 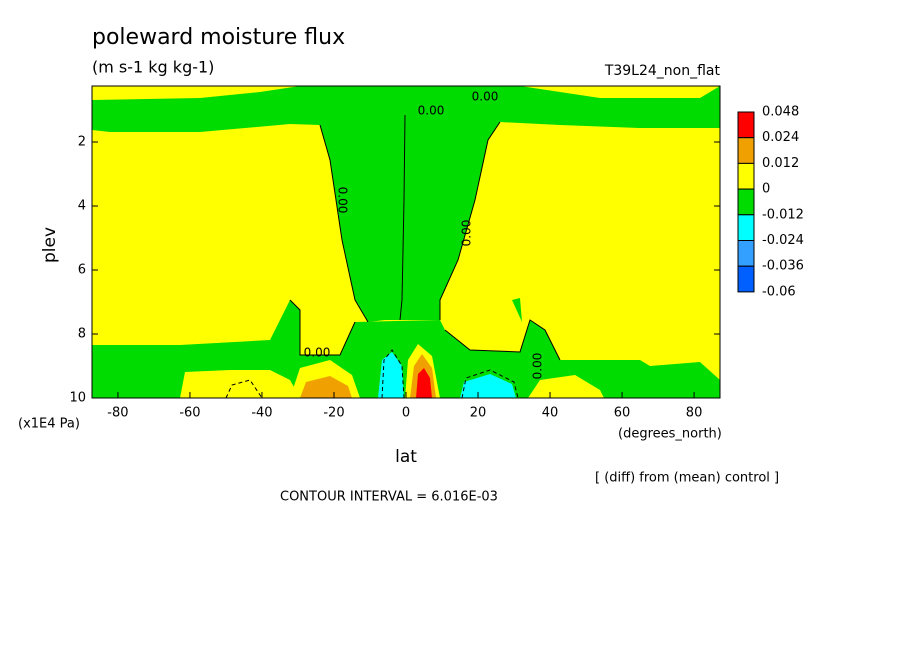 I want to click on x-tick-label: -20, so click(x=333, y=413).